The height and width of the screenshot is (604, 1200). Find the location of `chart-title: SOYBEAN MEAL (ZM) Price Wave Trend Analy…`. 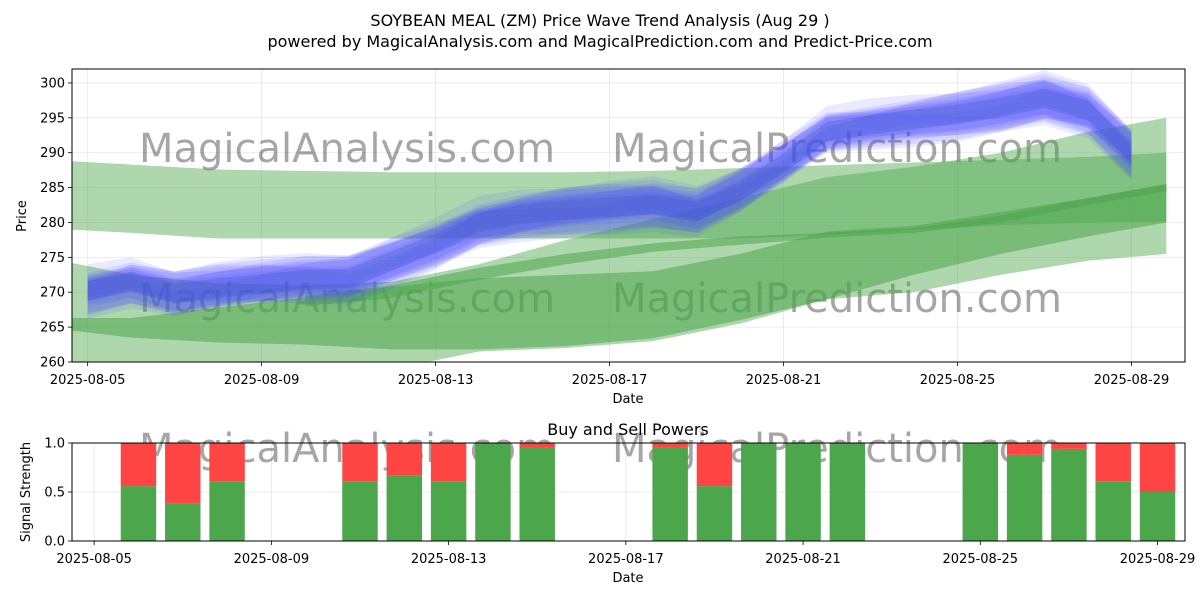

chart-title: SOYBEAN MEAL (ZM) Price Wave Trend Analy… is located at coordinates (599, 20).